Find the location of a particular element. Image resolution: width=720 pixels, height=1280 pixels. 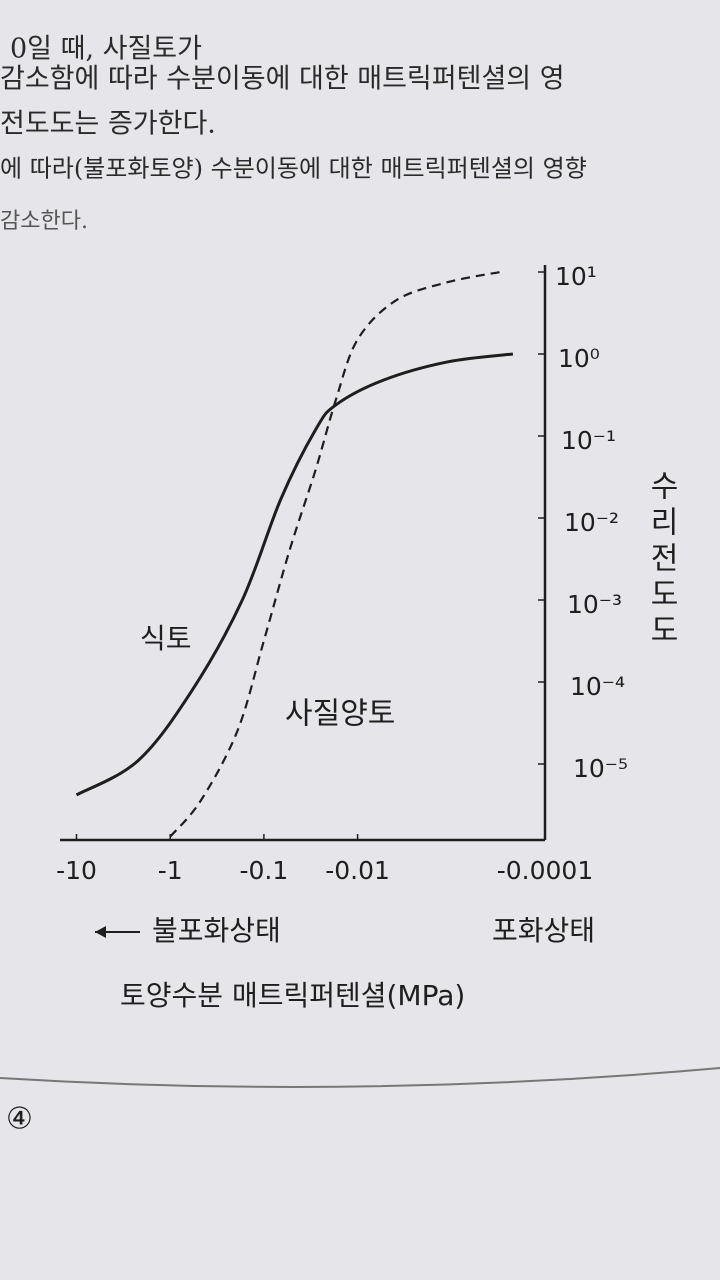

annotation: 포화상태 is located at coordinates (543, 930).